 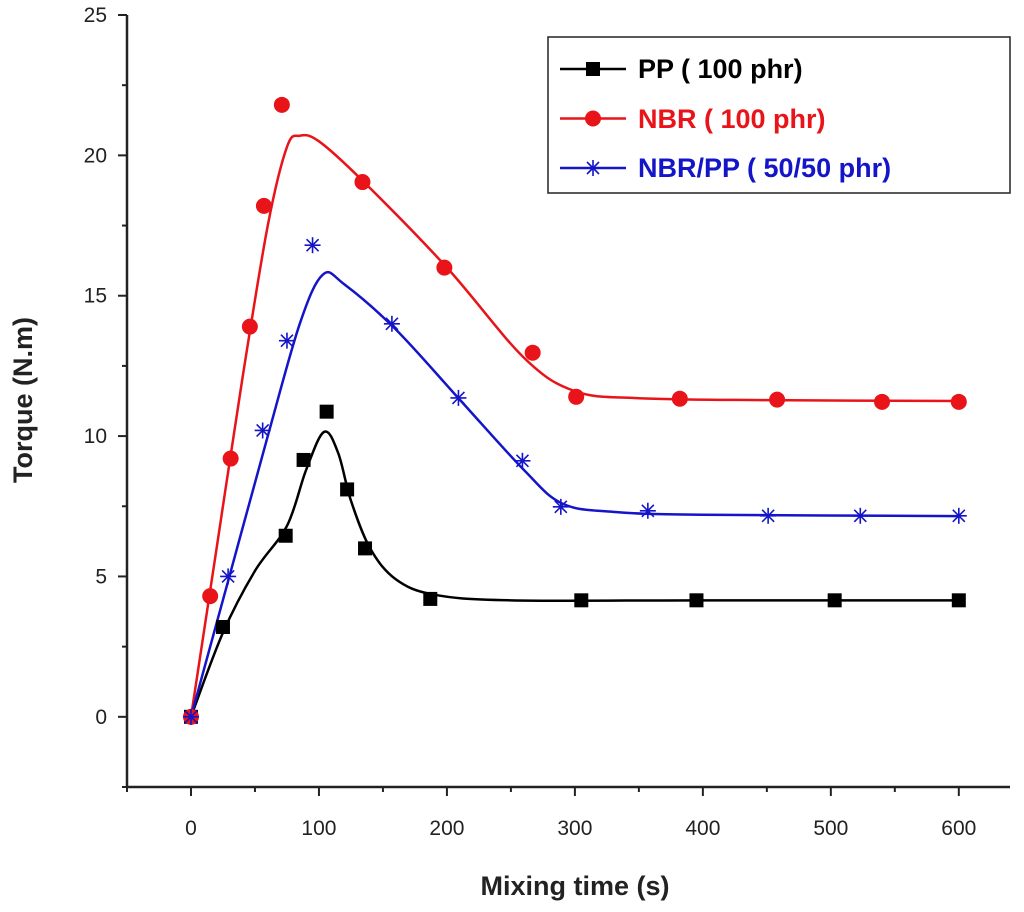 I want to click on legend-label-nbr: NBR ( 100 phr), so click(x=732, y=119).